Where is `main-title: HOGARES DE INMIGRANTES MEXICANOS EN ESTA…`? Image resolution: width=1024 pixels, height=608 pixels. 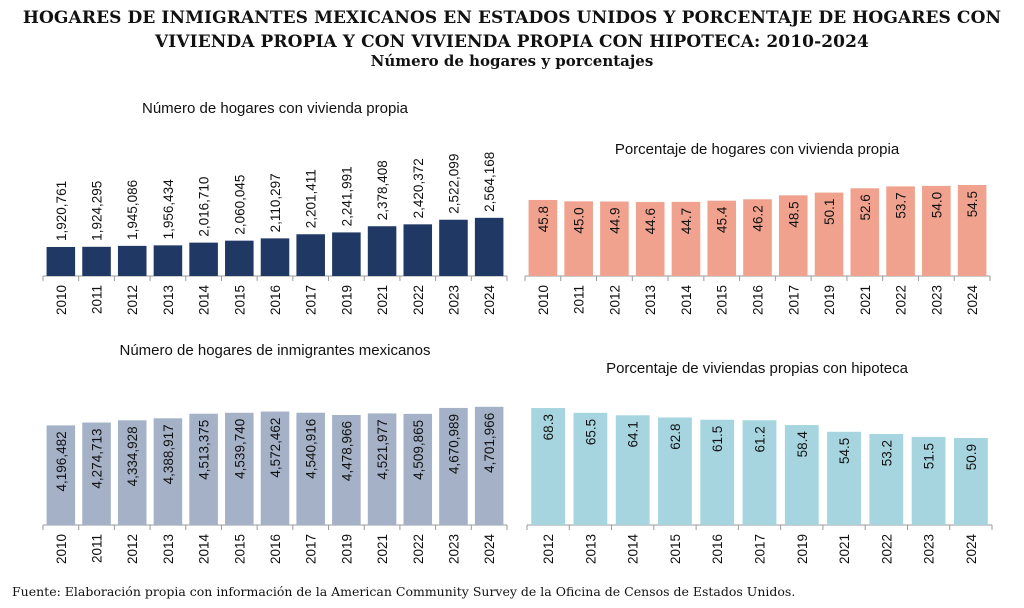 main-title: HOGARES DE INMIGRANTES MEXICANOS EN ESTA… is located at coordinates (512, 30).